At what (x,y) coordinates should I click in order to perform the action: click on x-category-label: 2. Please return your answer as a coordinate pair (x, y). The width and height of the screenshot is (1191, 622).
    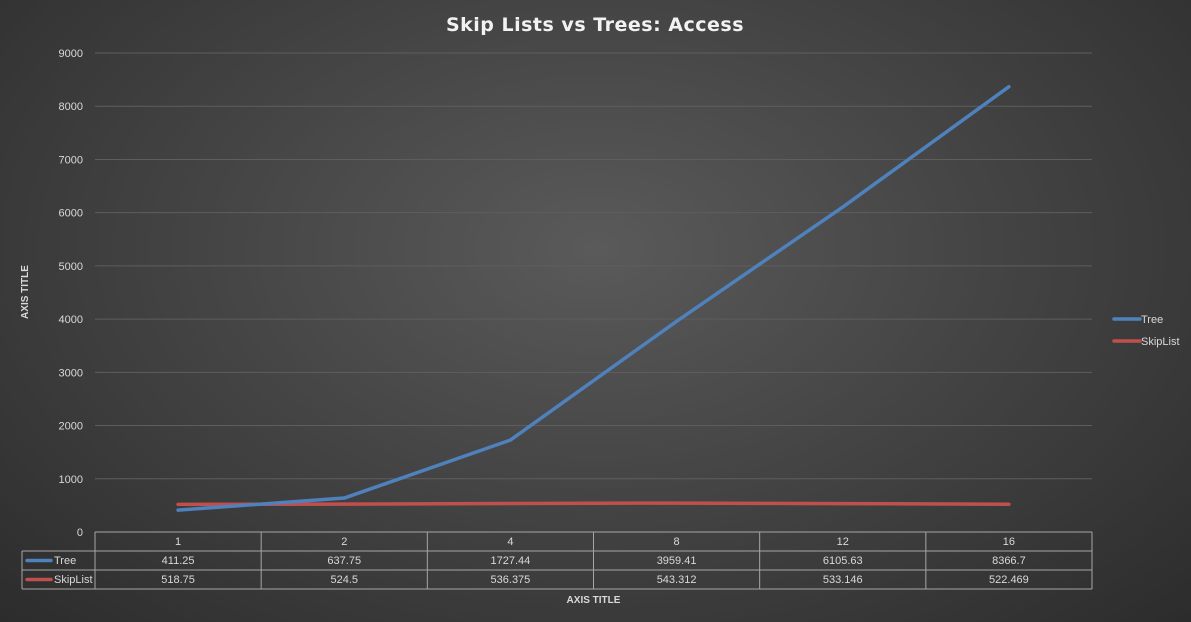
    Looking at the image, I should click on (344, 542).